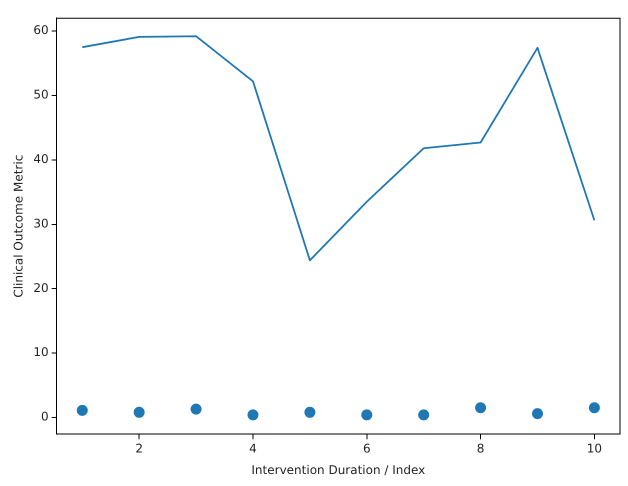 The height and width of the screenshot is (486, 628). Describe the element at coordinates (366, 449) in the screenshot. I see `x-tick-label: 6` at that location.